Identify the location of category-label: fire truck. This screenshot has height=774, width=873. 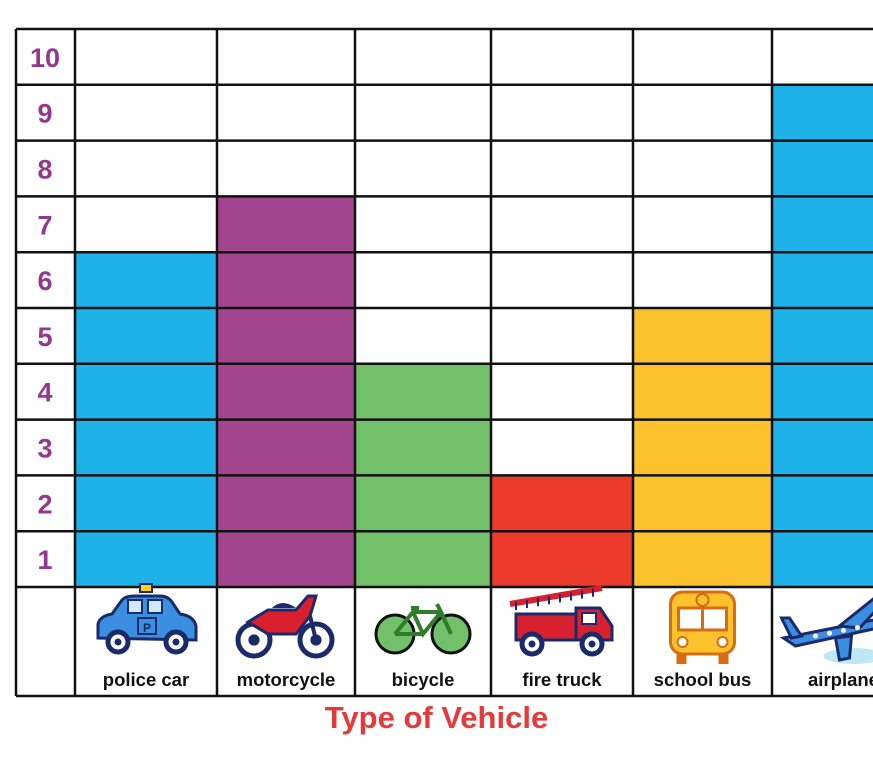
(562, 679).